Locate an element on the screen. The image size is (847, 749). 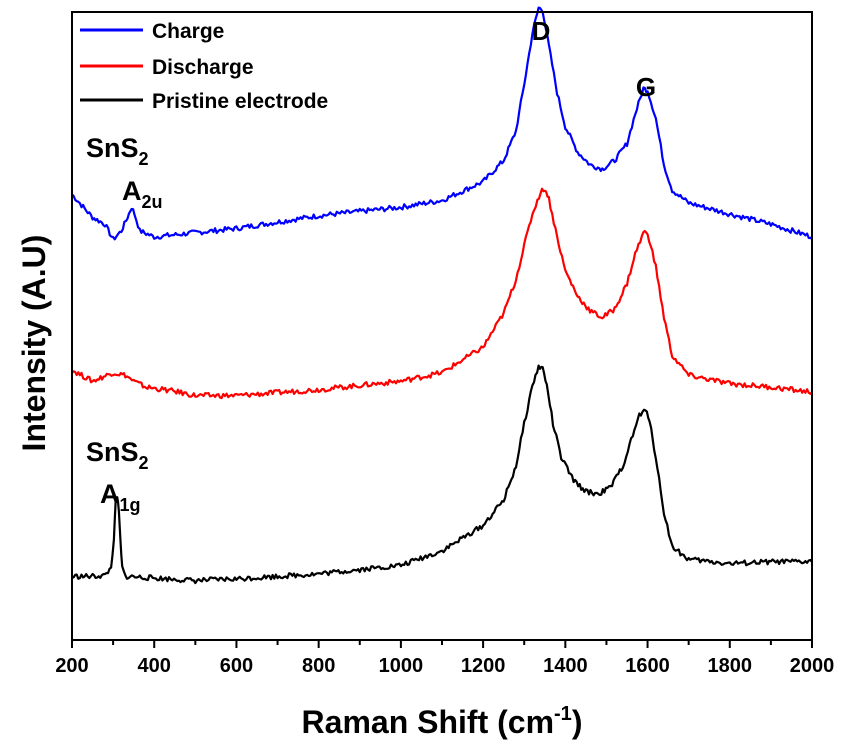
annotation-sns2-top: SnS2 is located at coordinates (117, 151).